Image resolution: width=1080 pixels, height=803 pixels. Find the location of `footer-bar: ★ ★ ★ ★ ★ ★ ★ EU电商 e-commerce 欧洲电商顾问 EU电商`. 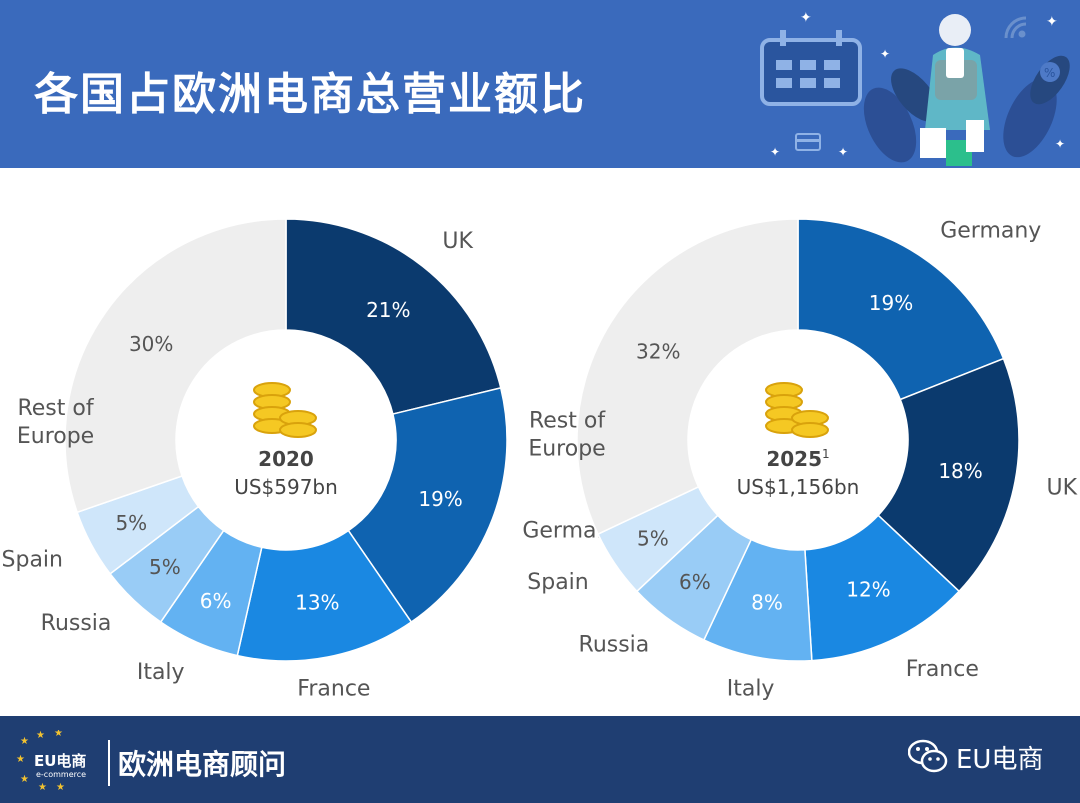

footer-bar: ★ ★ ★ ★ ★ ★ ★ EU电商 e-commerce 欧洲电商顾问 EU电商 is located at coordinates (540, 759).